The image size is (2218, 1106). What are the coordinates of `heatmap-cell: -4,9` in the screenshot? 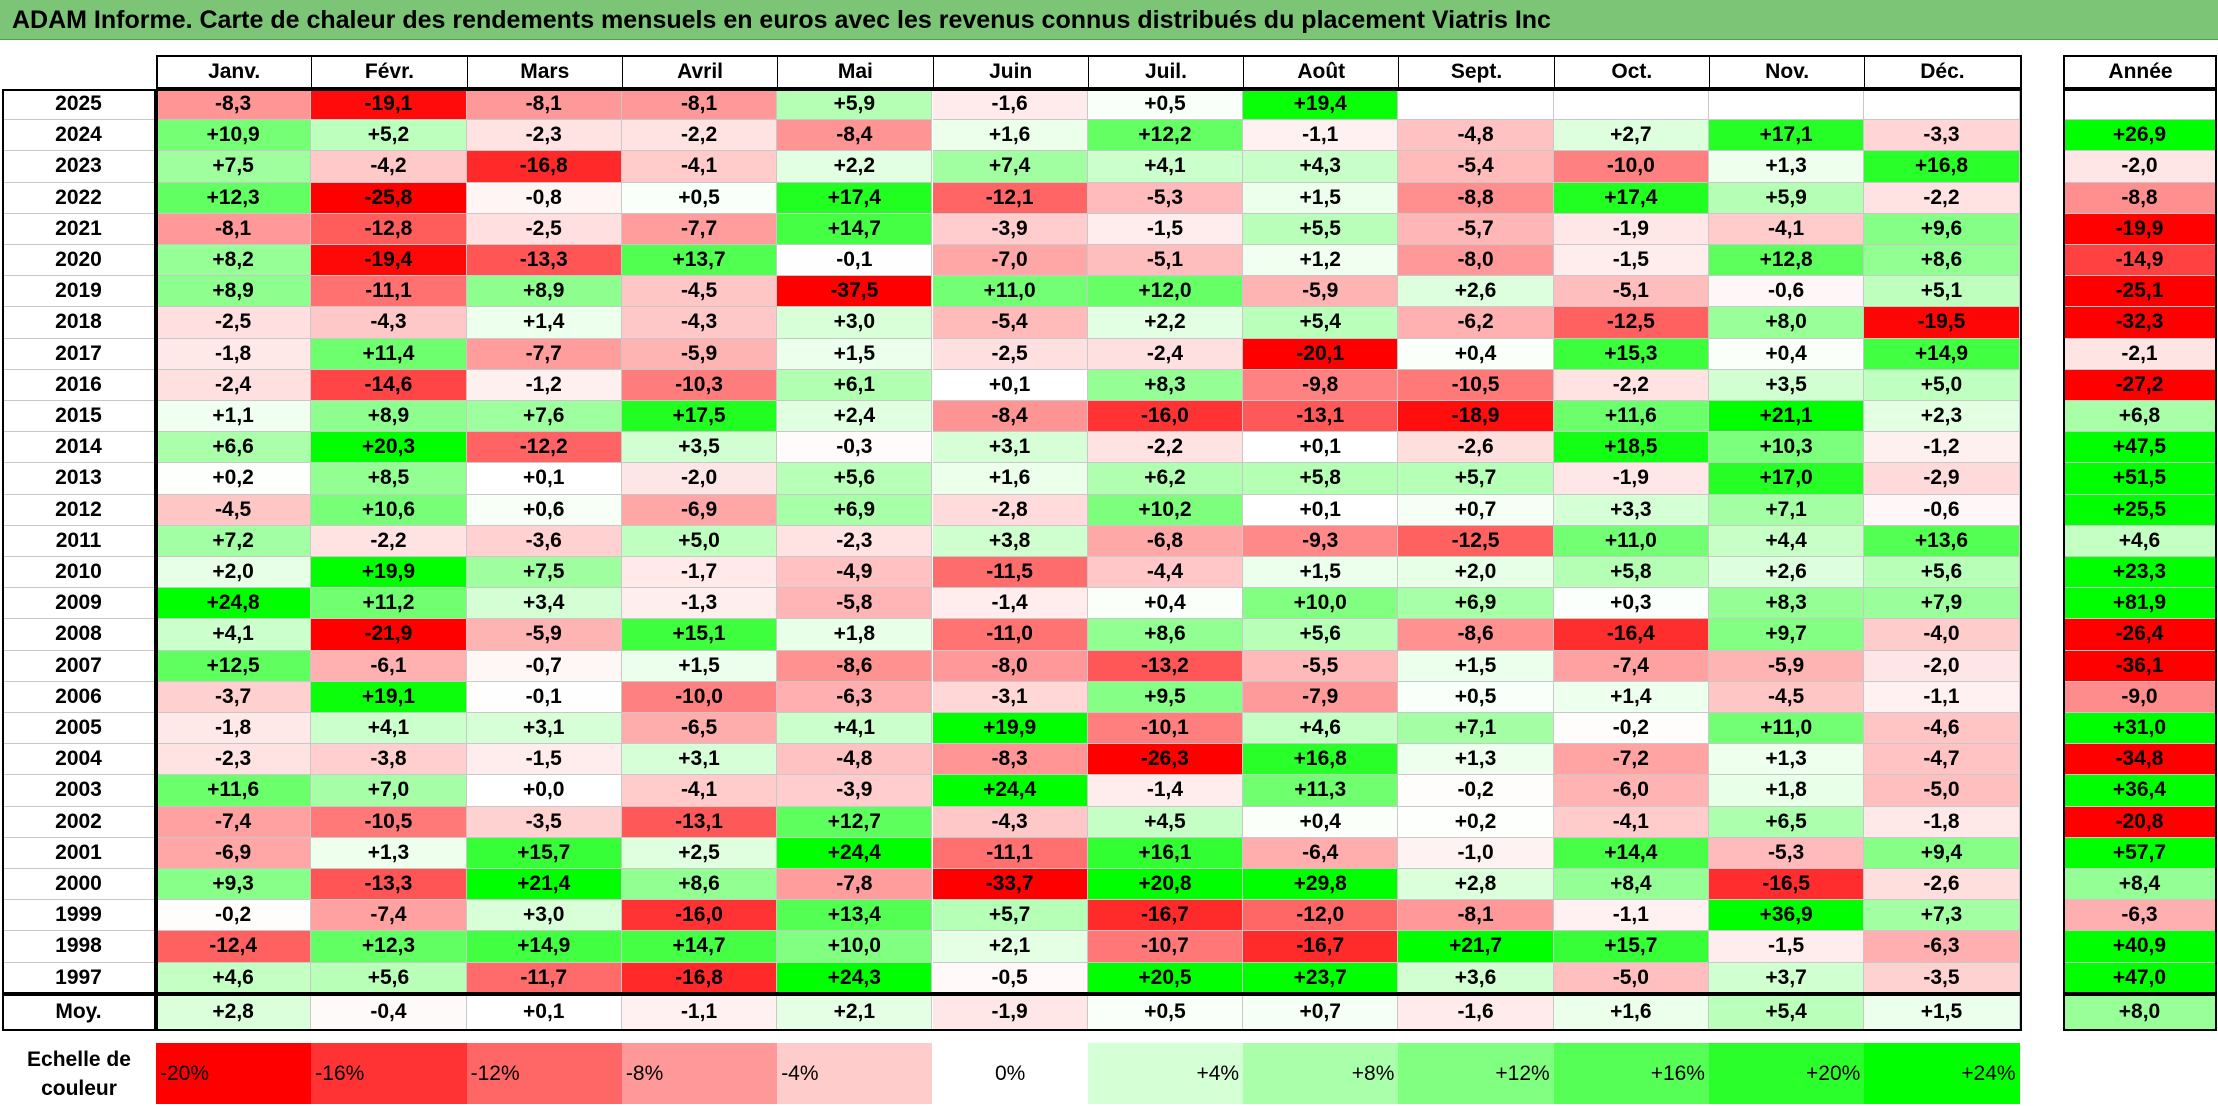 It's located at (855, 573).